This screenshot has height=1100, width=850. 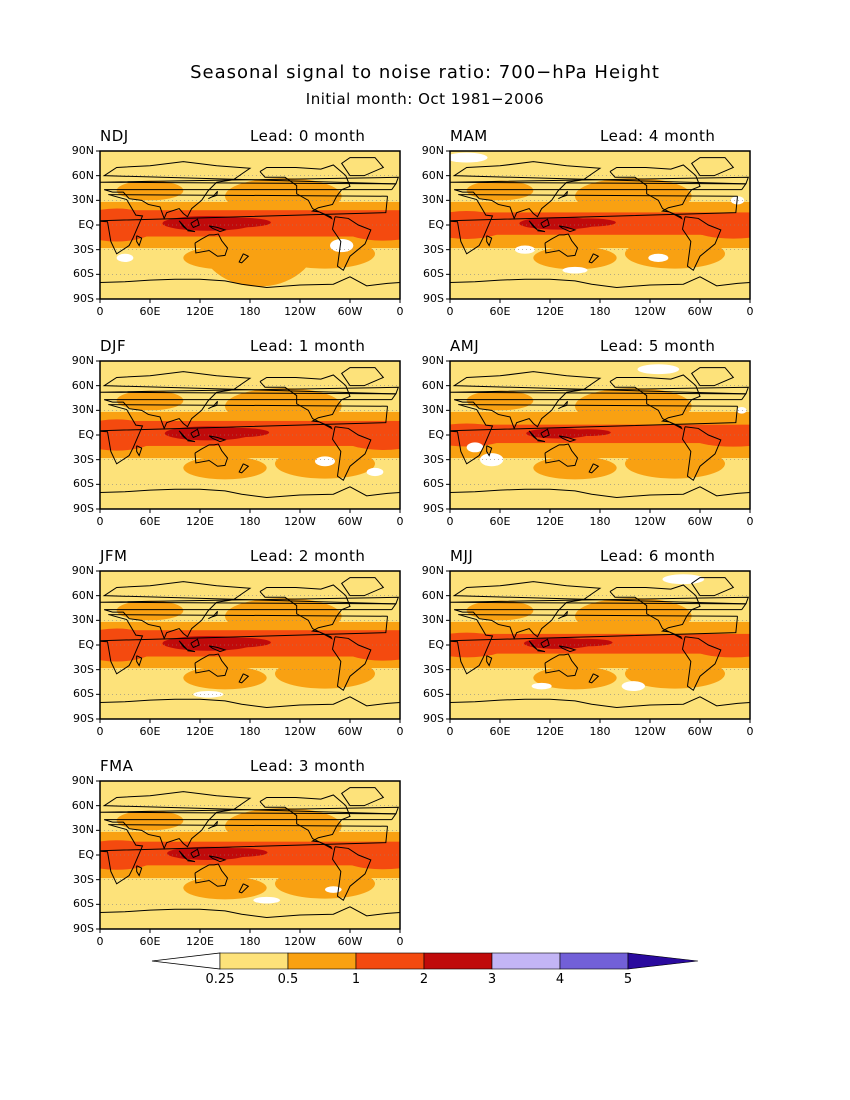 I want to click on map-panel-djf, so click(x=248, y=436).